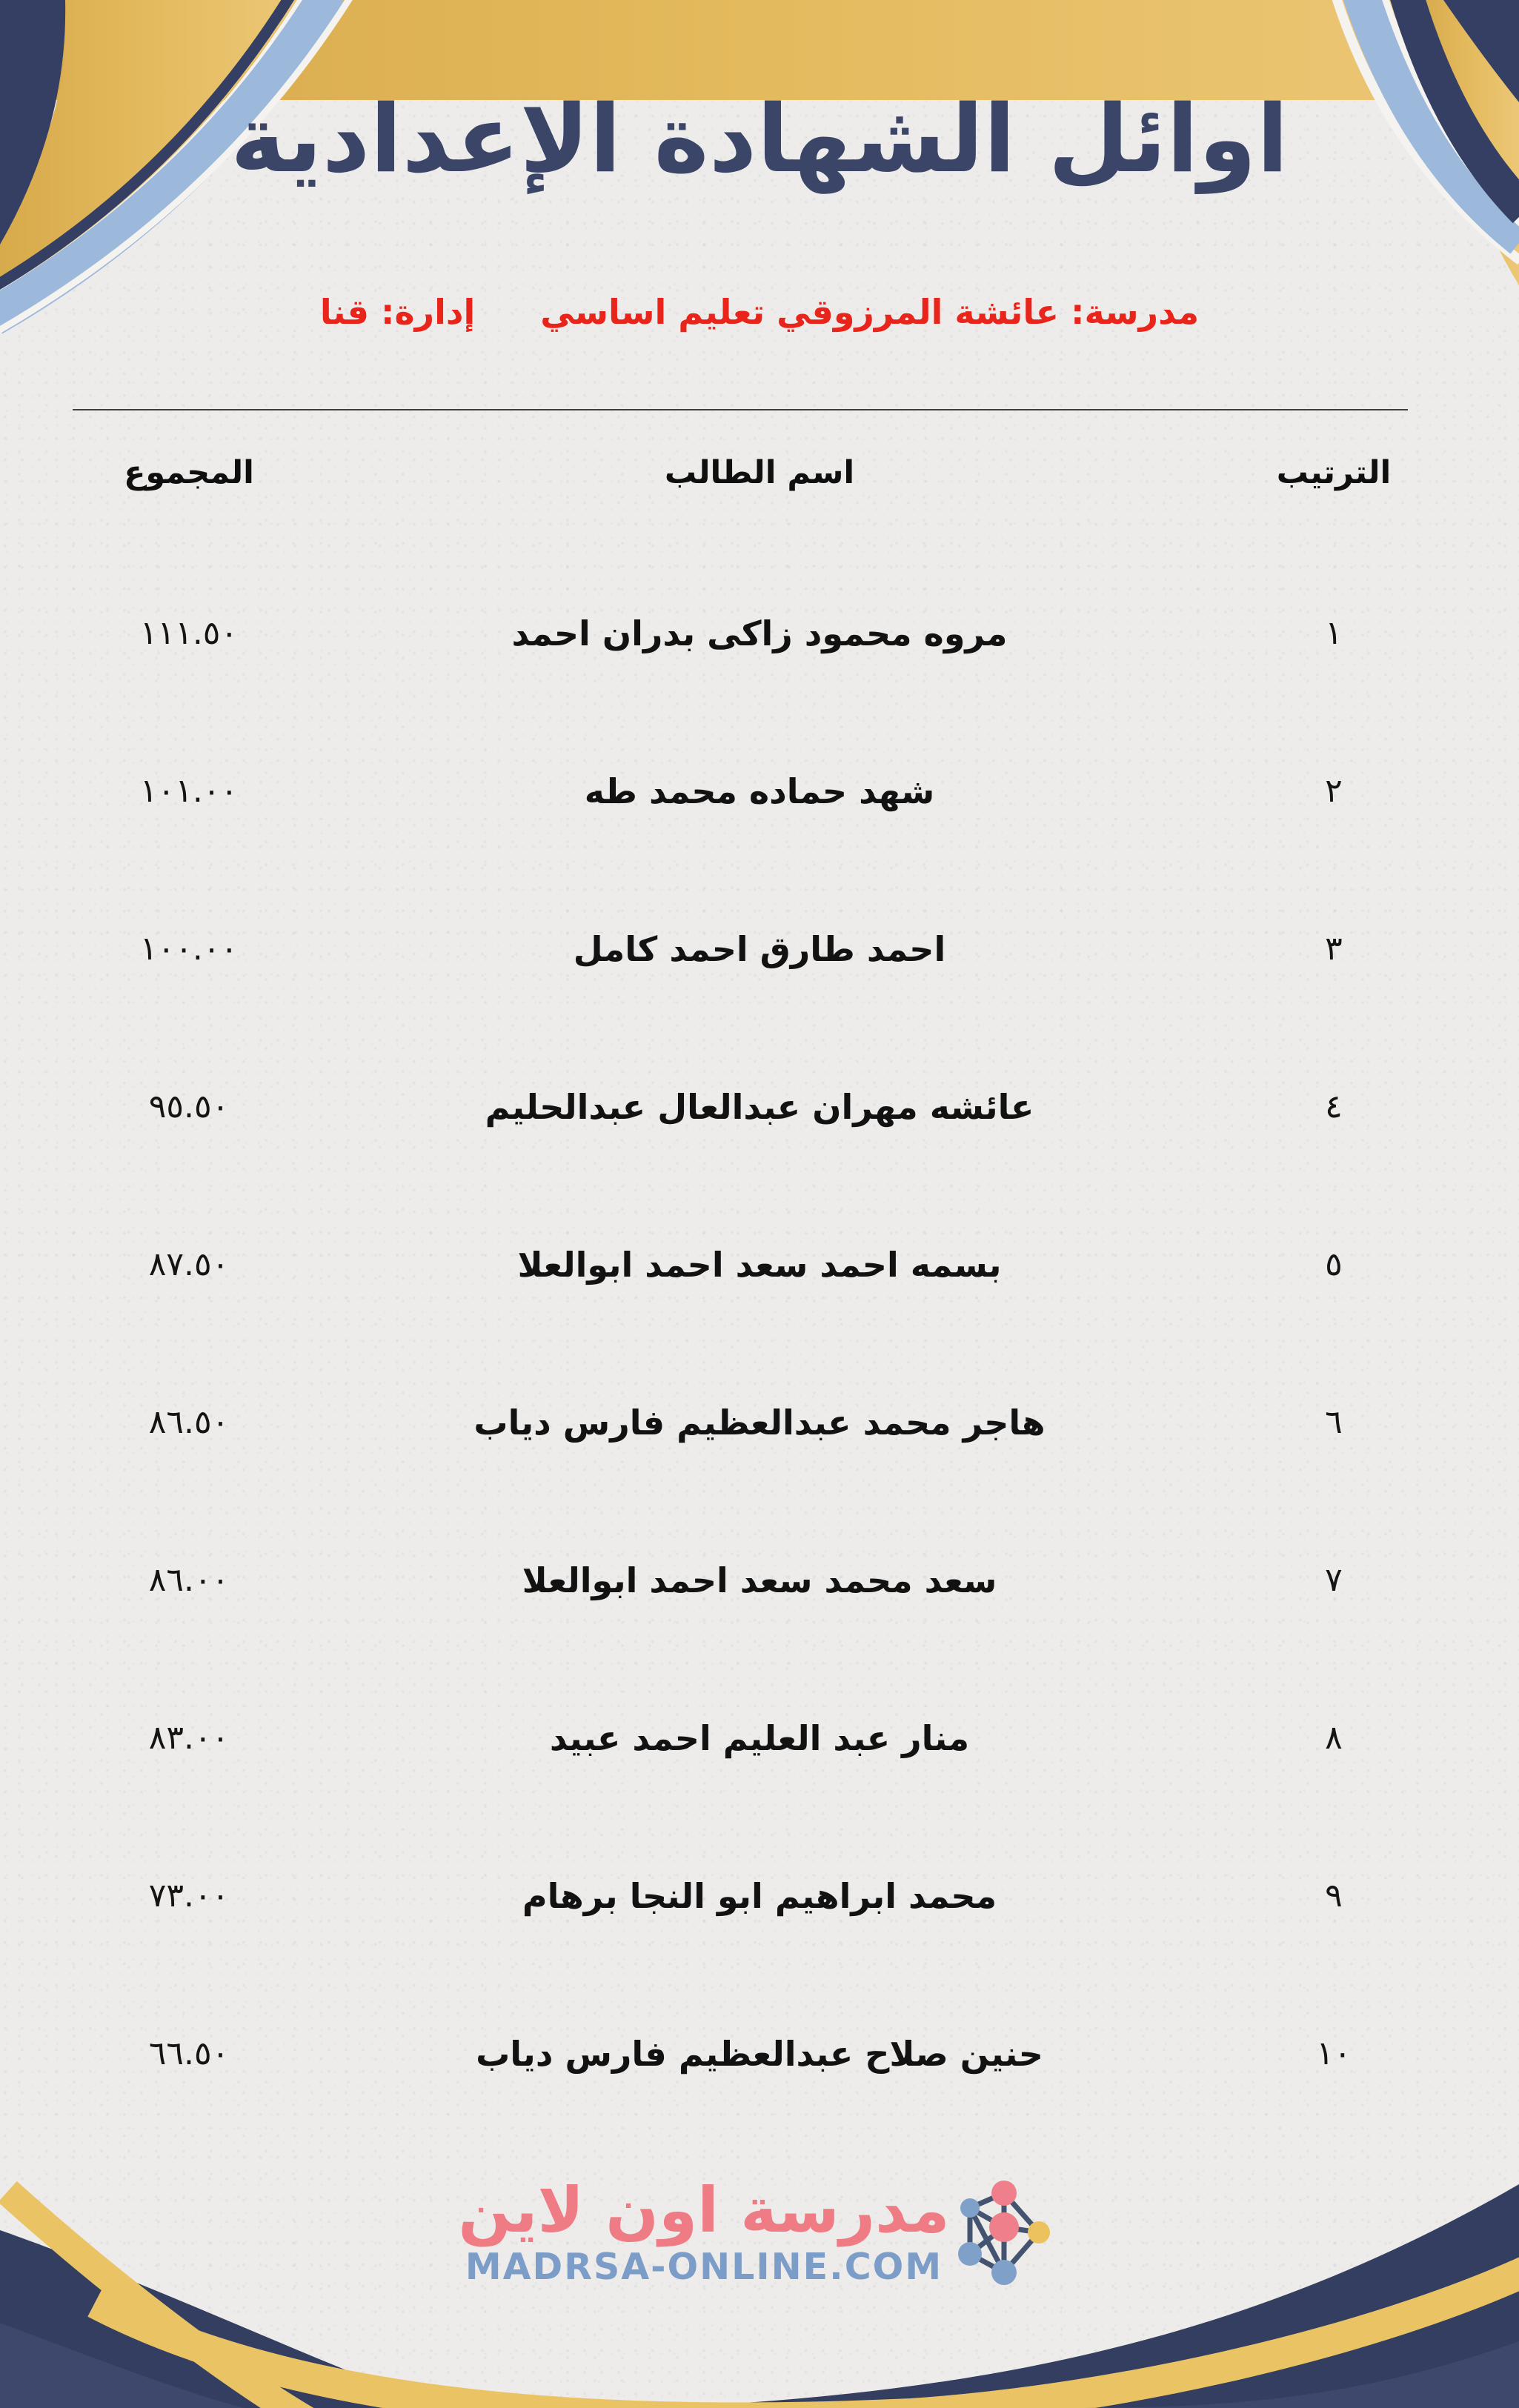 The image size is (1519, 2408). I want to click on table-row: ٥ بسمه احمد سعد احمد ابوالعلا ٨٧.٥٠, so click(759, 1264).